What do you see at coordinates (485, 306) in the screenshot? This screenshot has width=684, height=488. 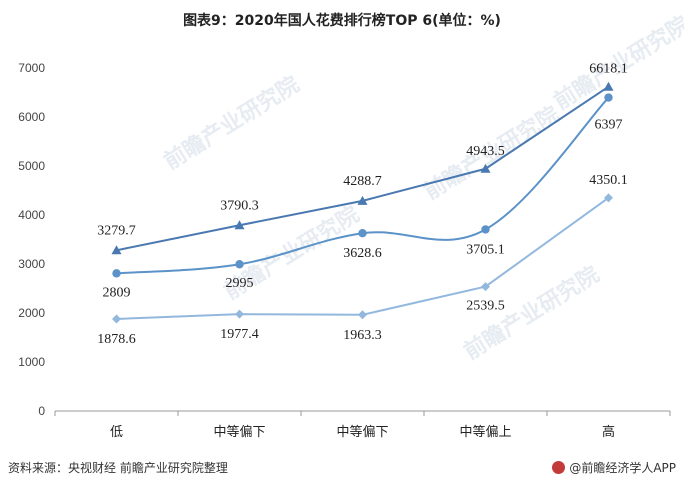 I see `data-label: 2539.5` at bounding box center [485, 306].